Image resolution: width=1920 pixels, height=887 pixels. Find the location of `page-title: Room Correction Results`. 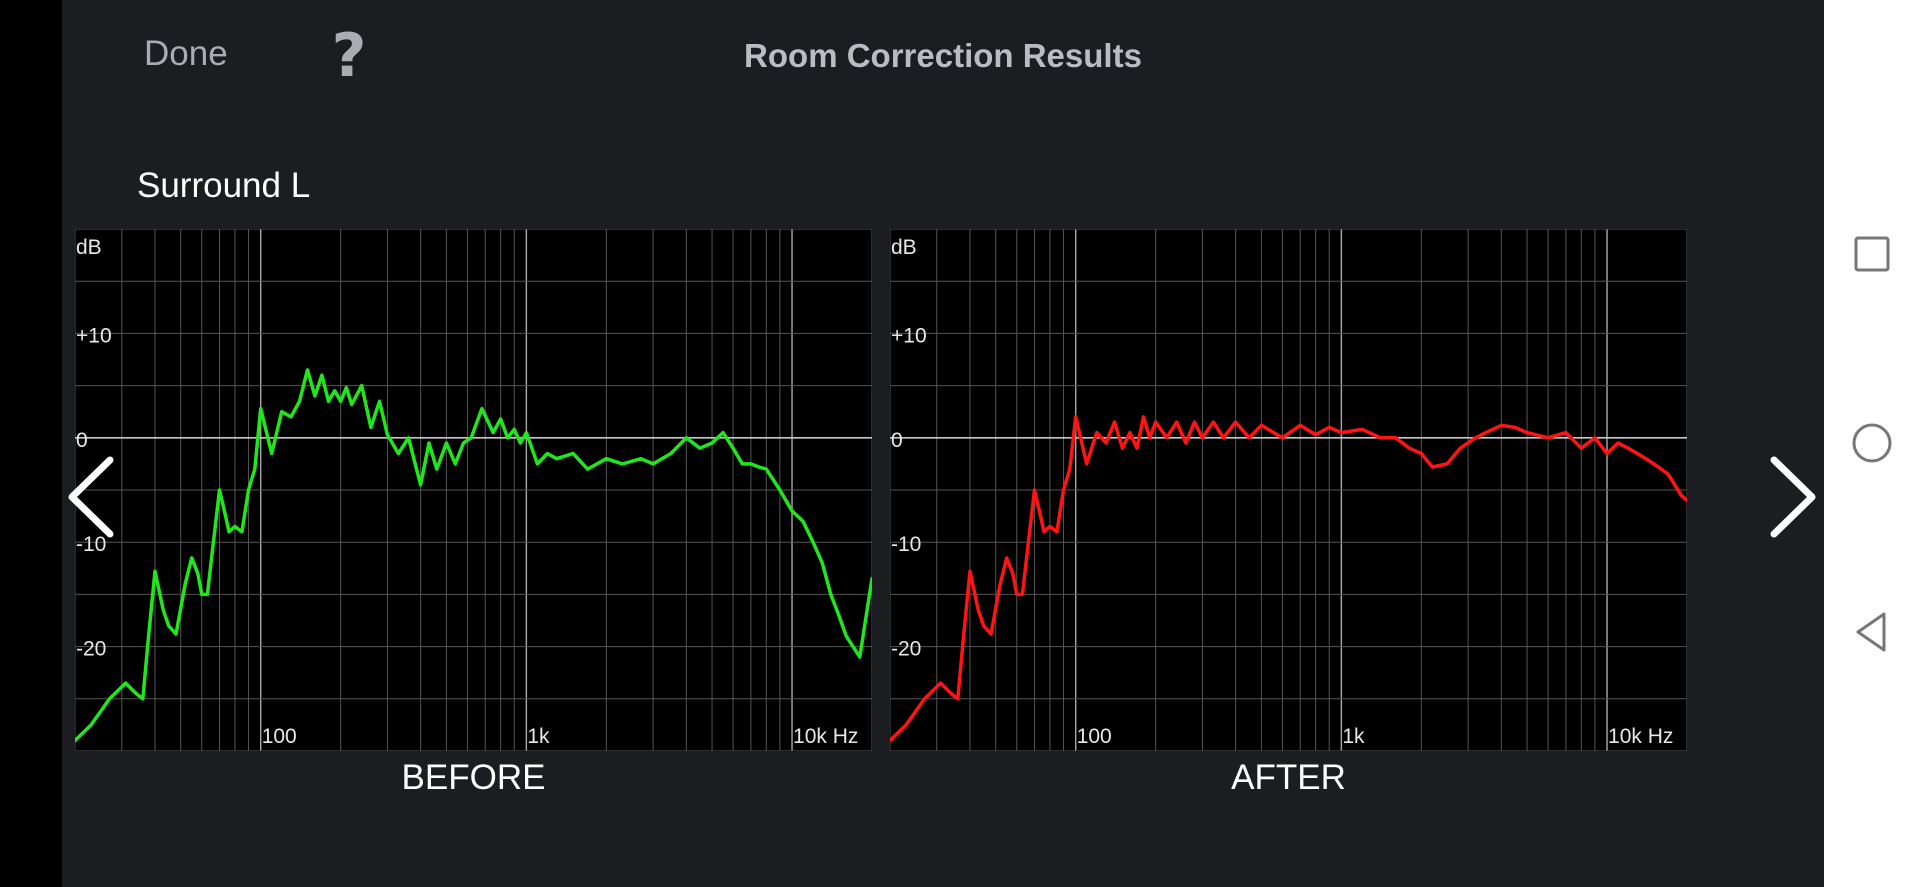

page-title: Room Correction Results is located at coordinates (943, 55).